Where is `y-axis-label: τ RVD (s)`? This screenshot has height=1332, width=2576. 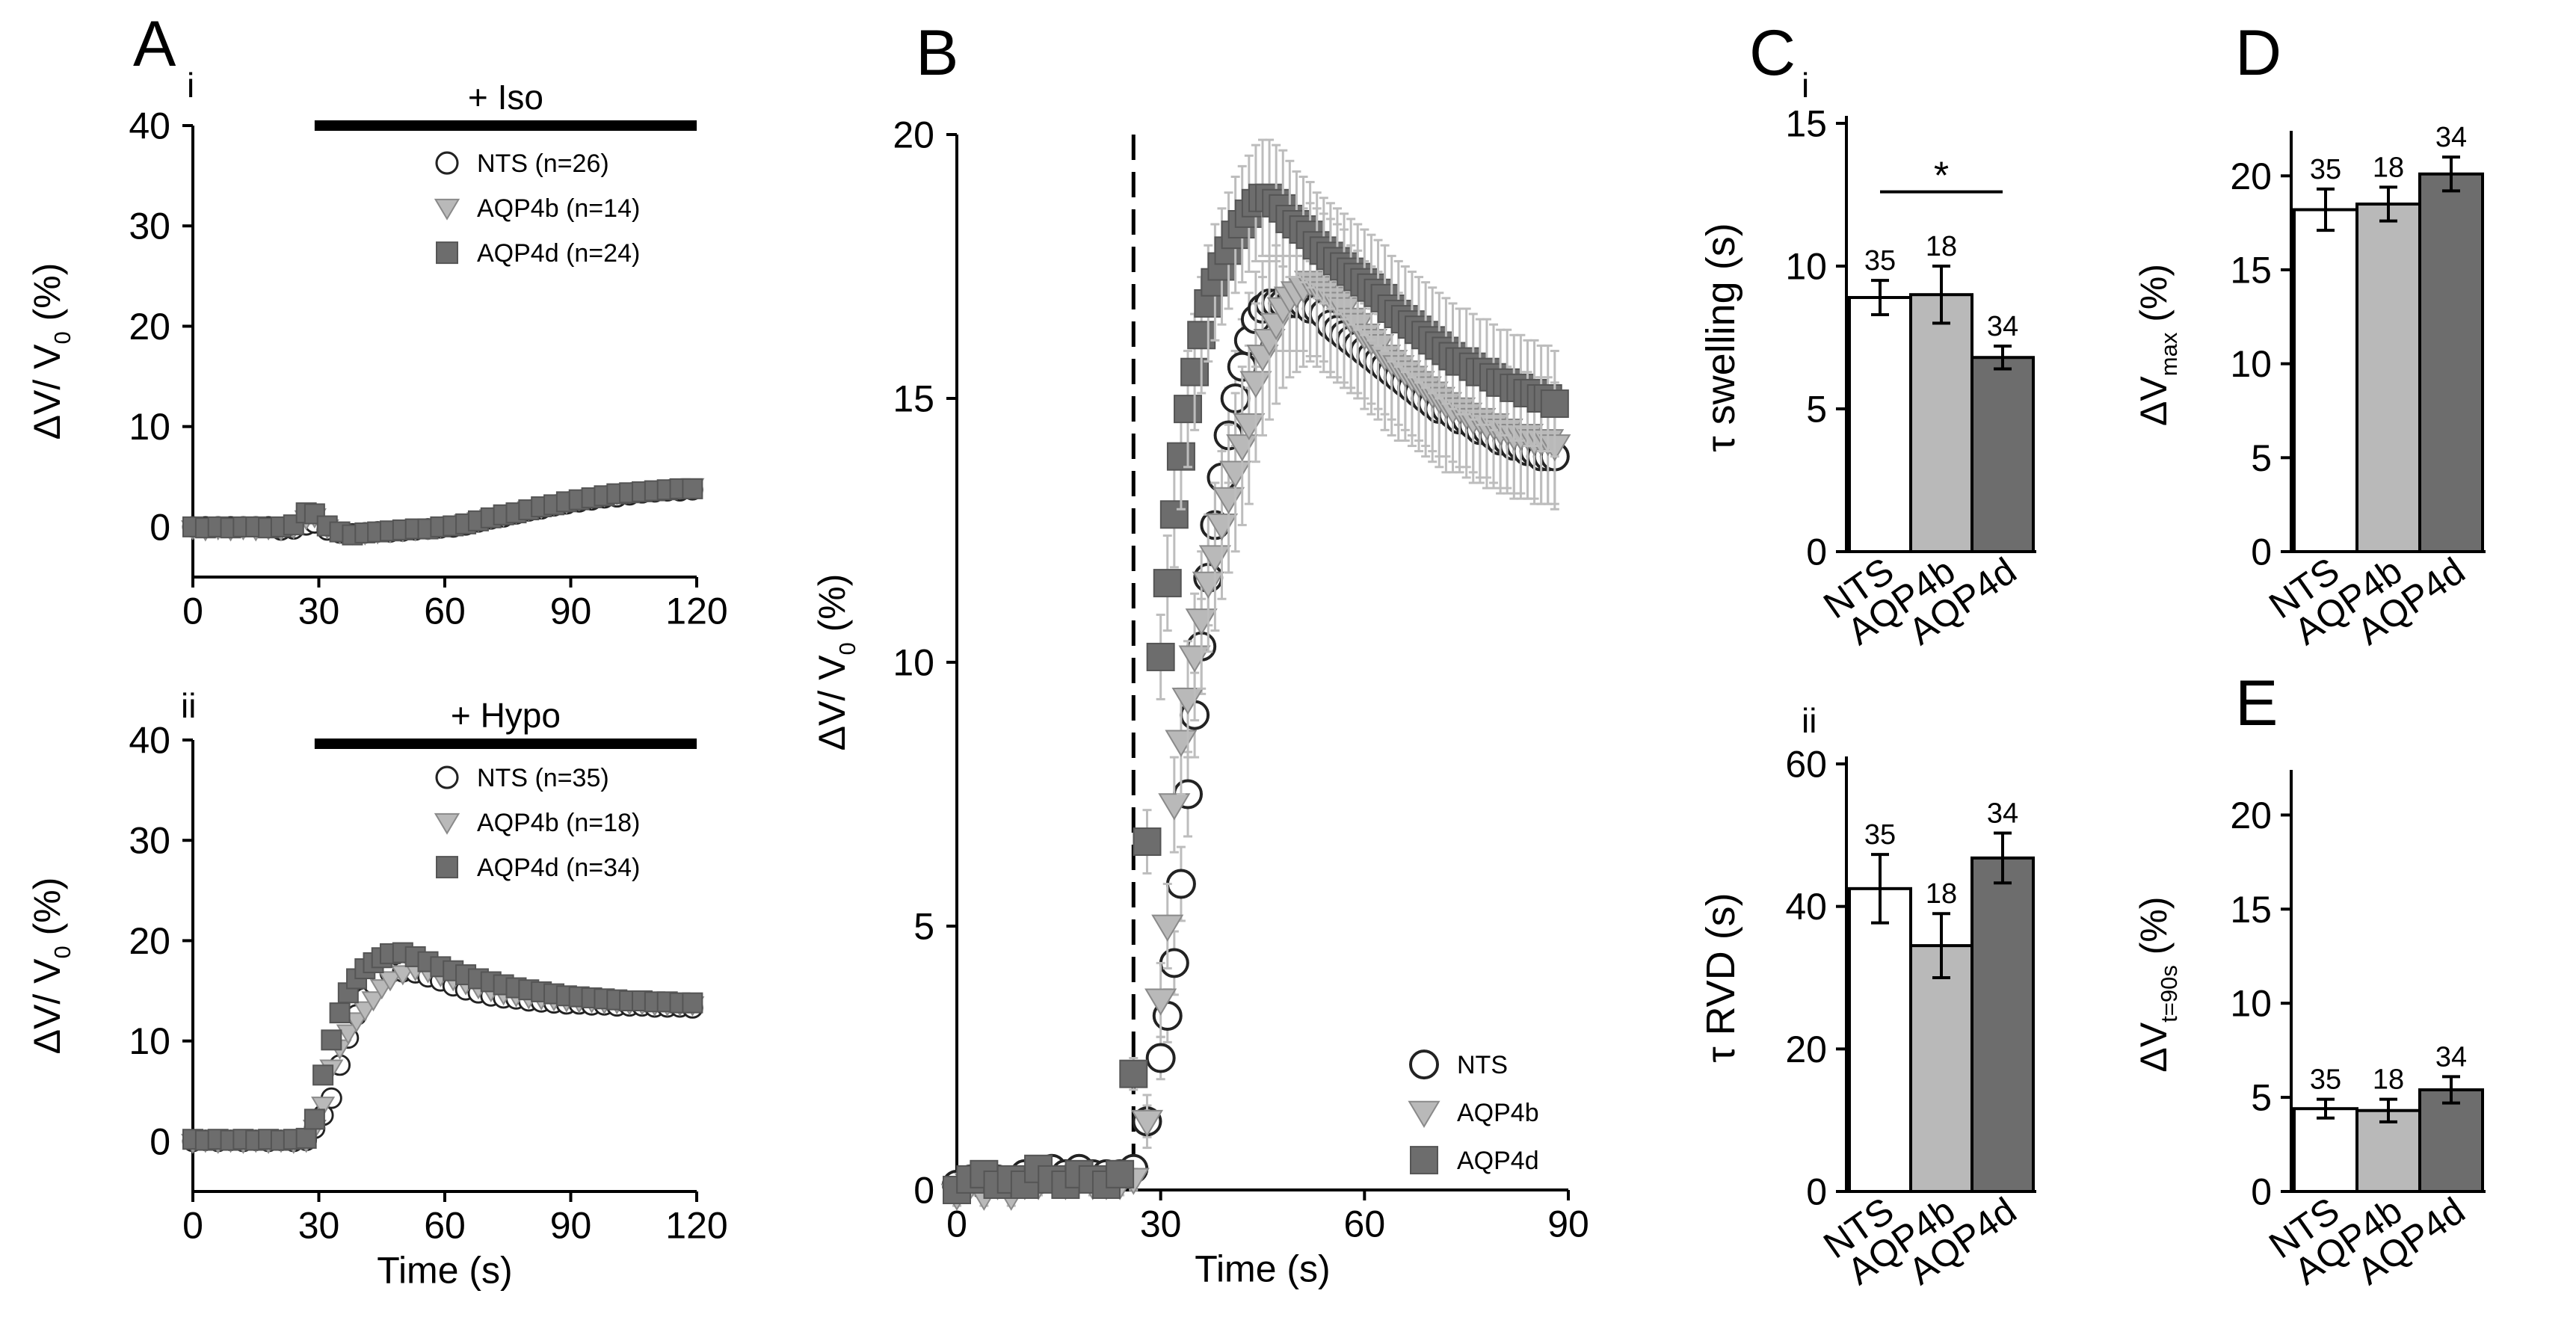
y-axis-label: τ RVD (s) is located at coordinates (1720, 977).